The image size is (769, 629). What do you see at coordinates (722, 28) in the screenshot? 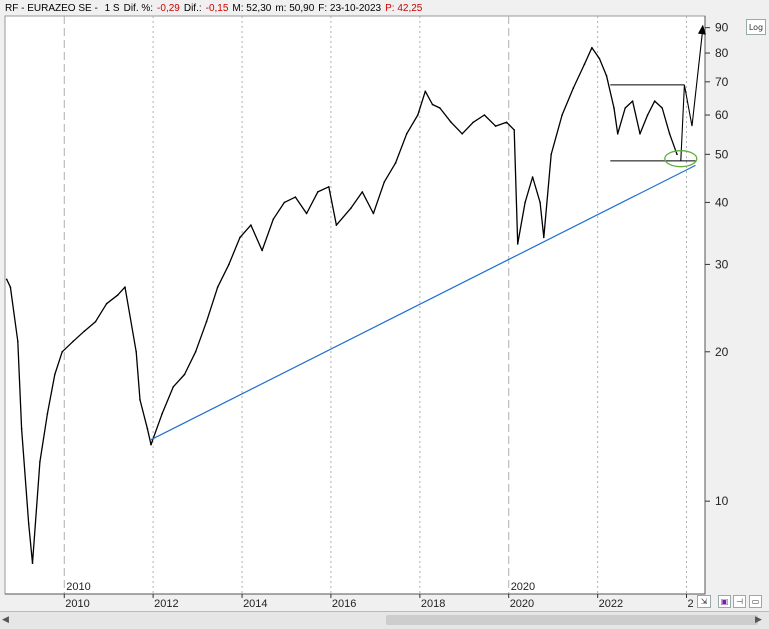
I see `y-tick-label: 90` at bounding box center [722, 28].